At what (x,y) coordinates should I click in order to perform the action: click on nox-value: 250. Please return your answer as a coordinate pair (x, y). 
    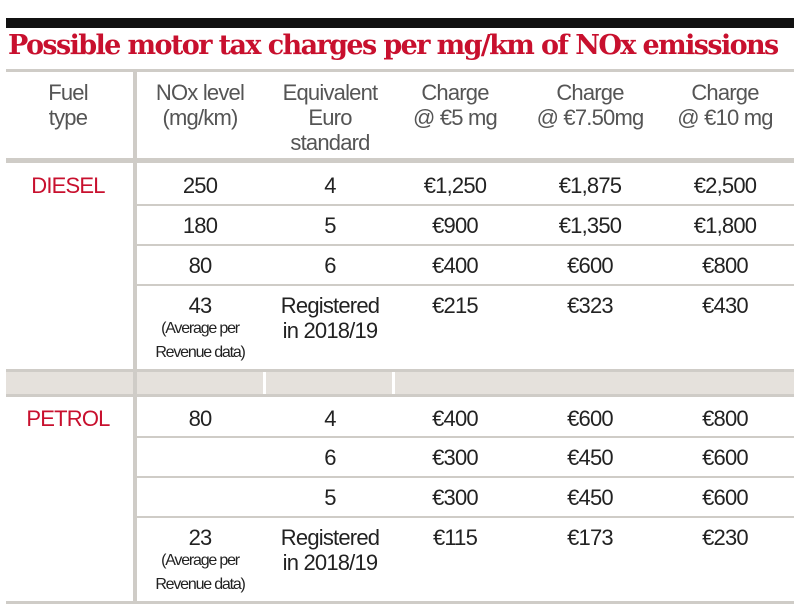
    Looking at the image, I should click on (200, 185).